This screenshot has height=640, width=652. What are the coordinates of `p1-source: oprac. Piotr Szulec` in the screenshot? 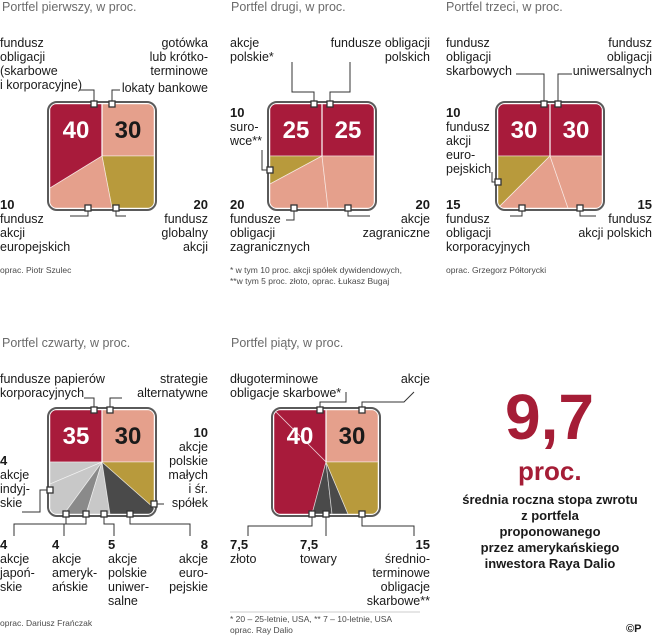 It's located at (36, 270).